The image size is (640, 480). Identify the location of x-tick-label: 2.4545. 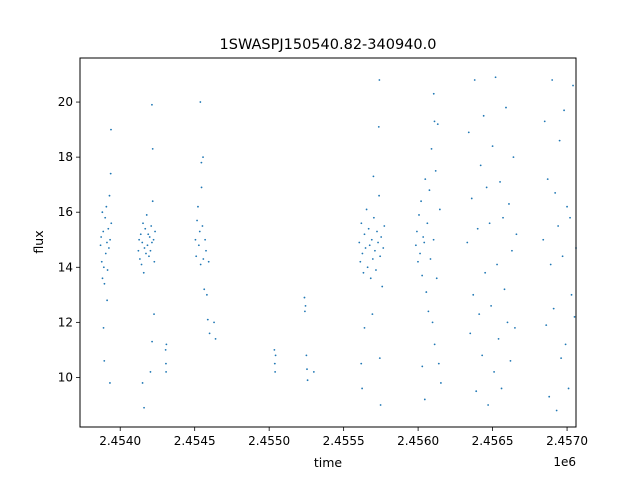
(195, 441).